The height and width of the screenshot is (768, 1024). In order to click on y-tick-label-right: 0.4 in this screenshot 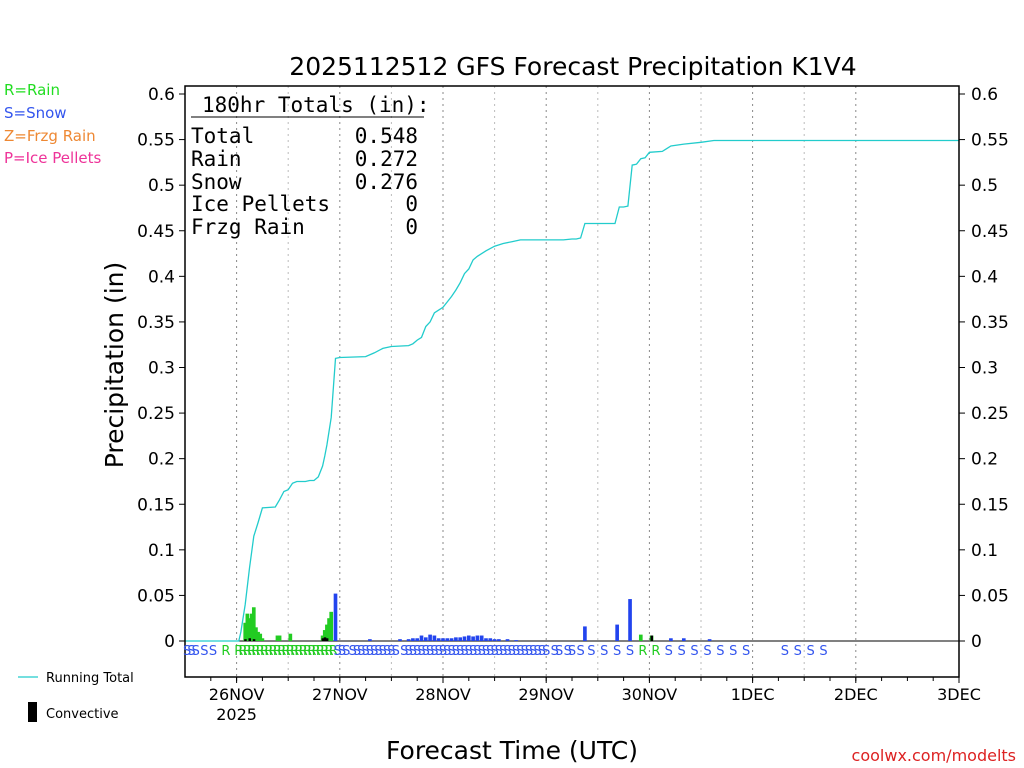, I will do `click(984, 277)`.